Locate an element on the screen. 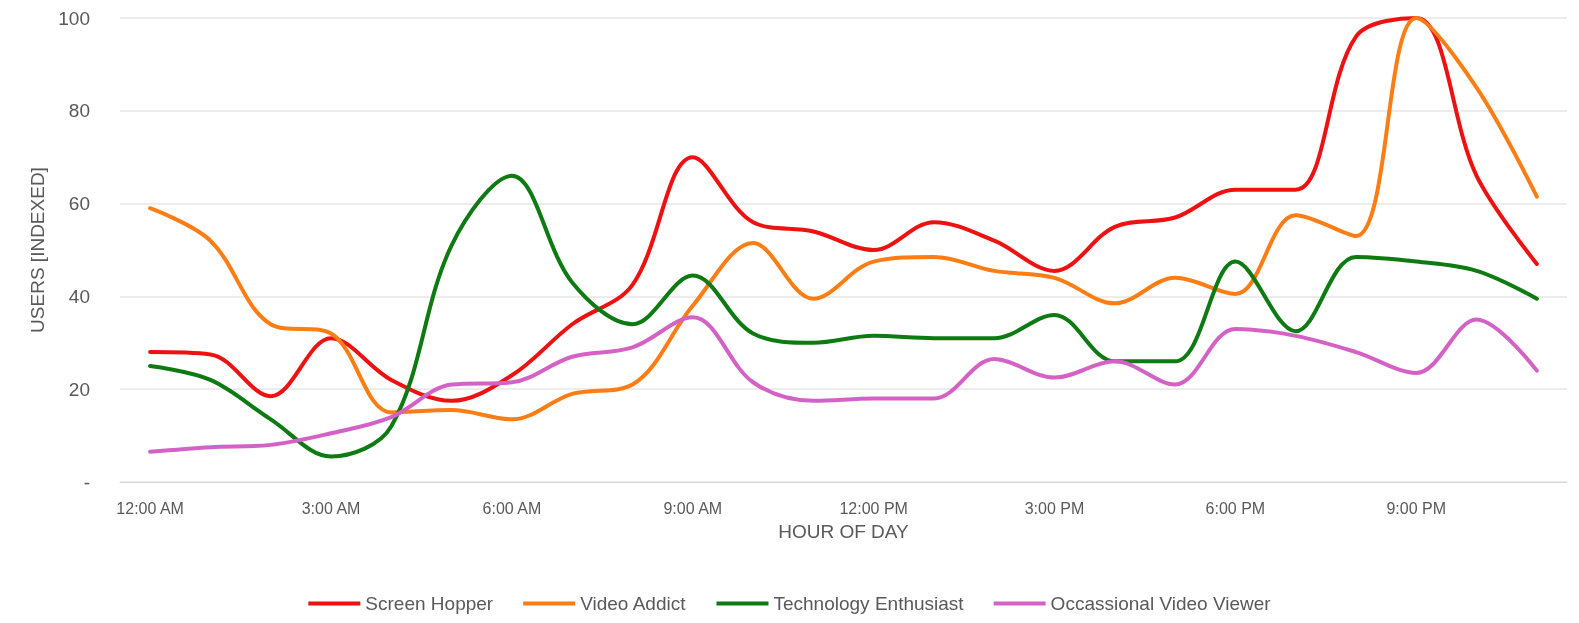  legend-label: Technology Enthusiast is located at coordinates (869, 603).